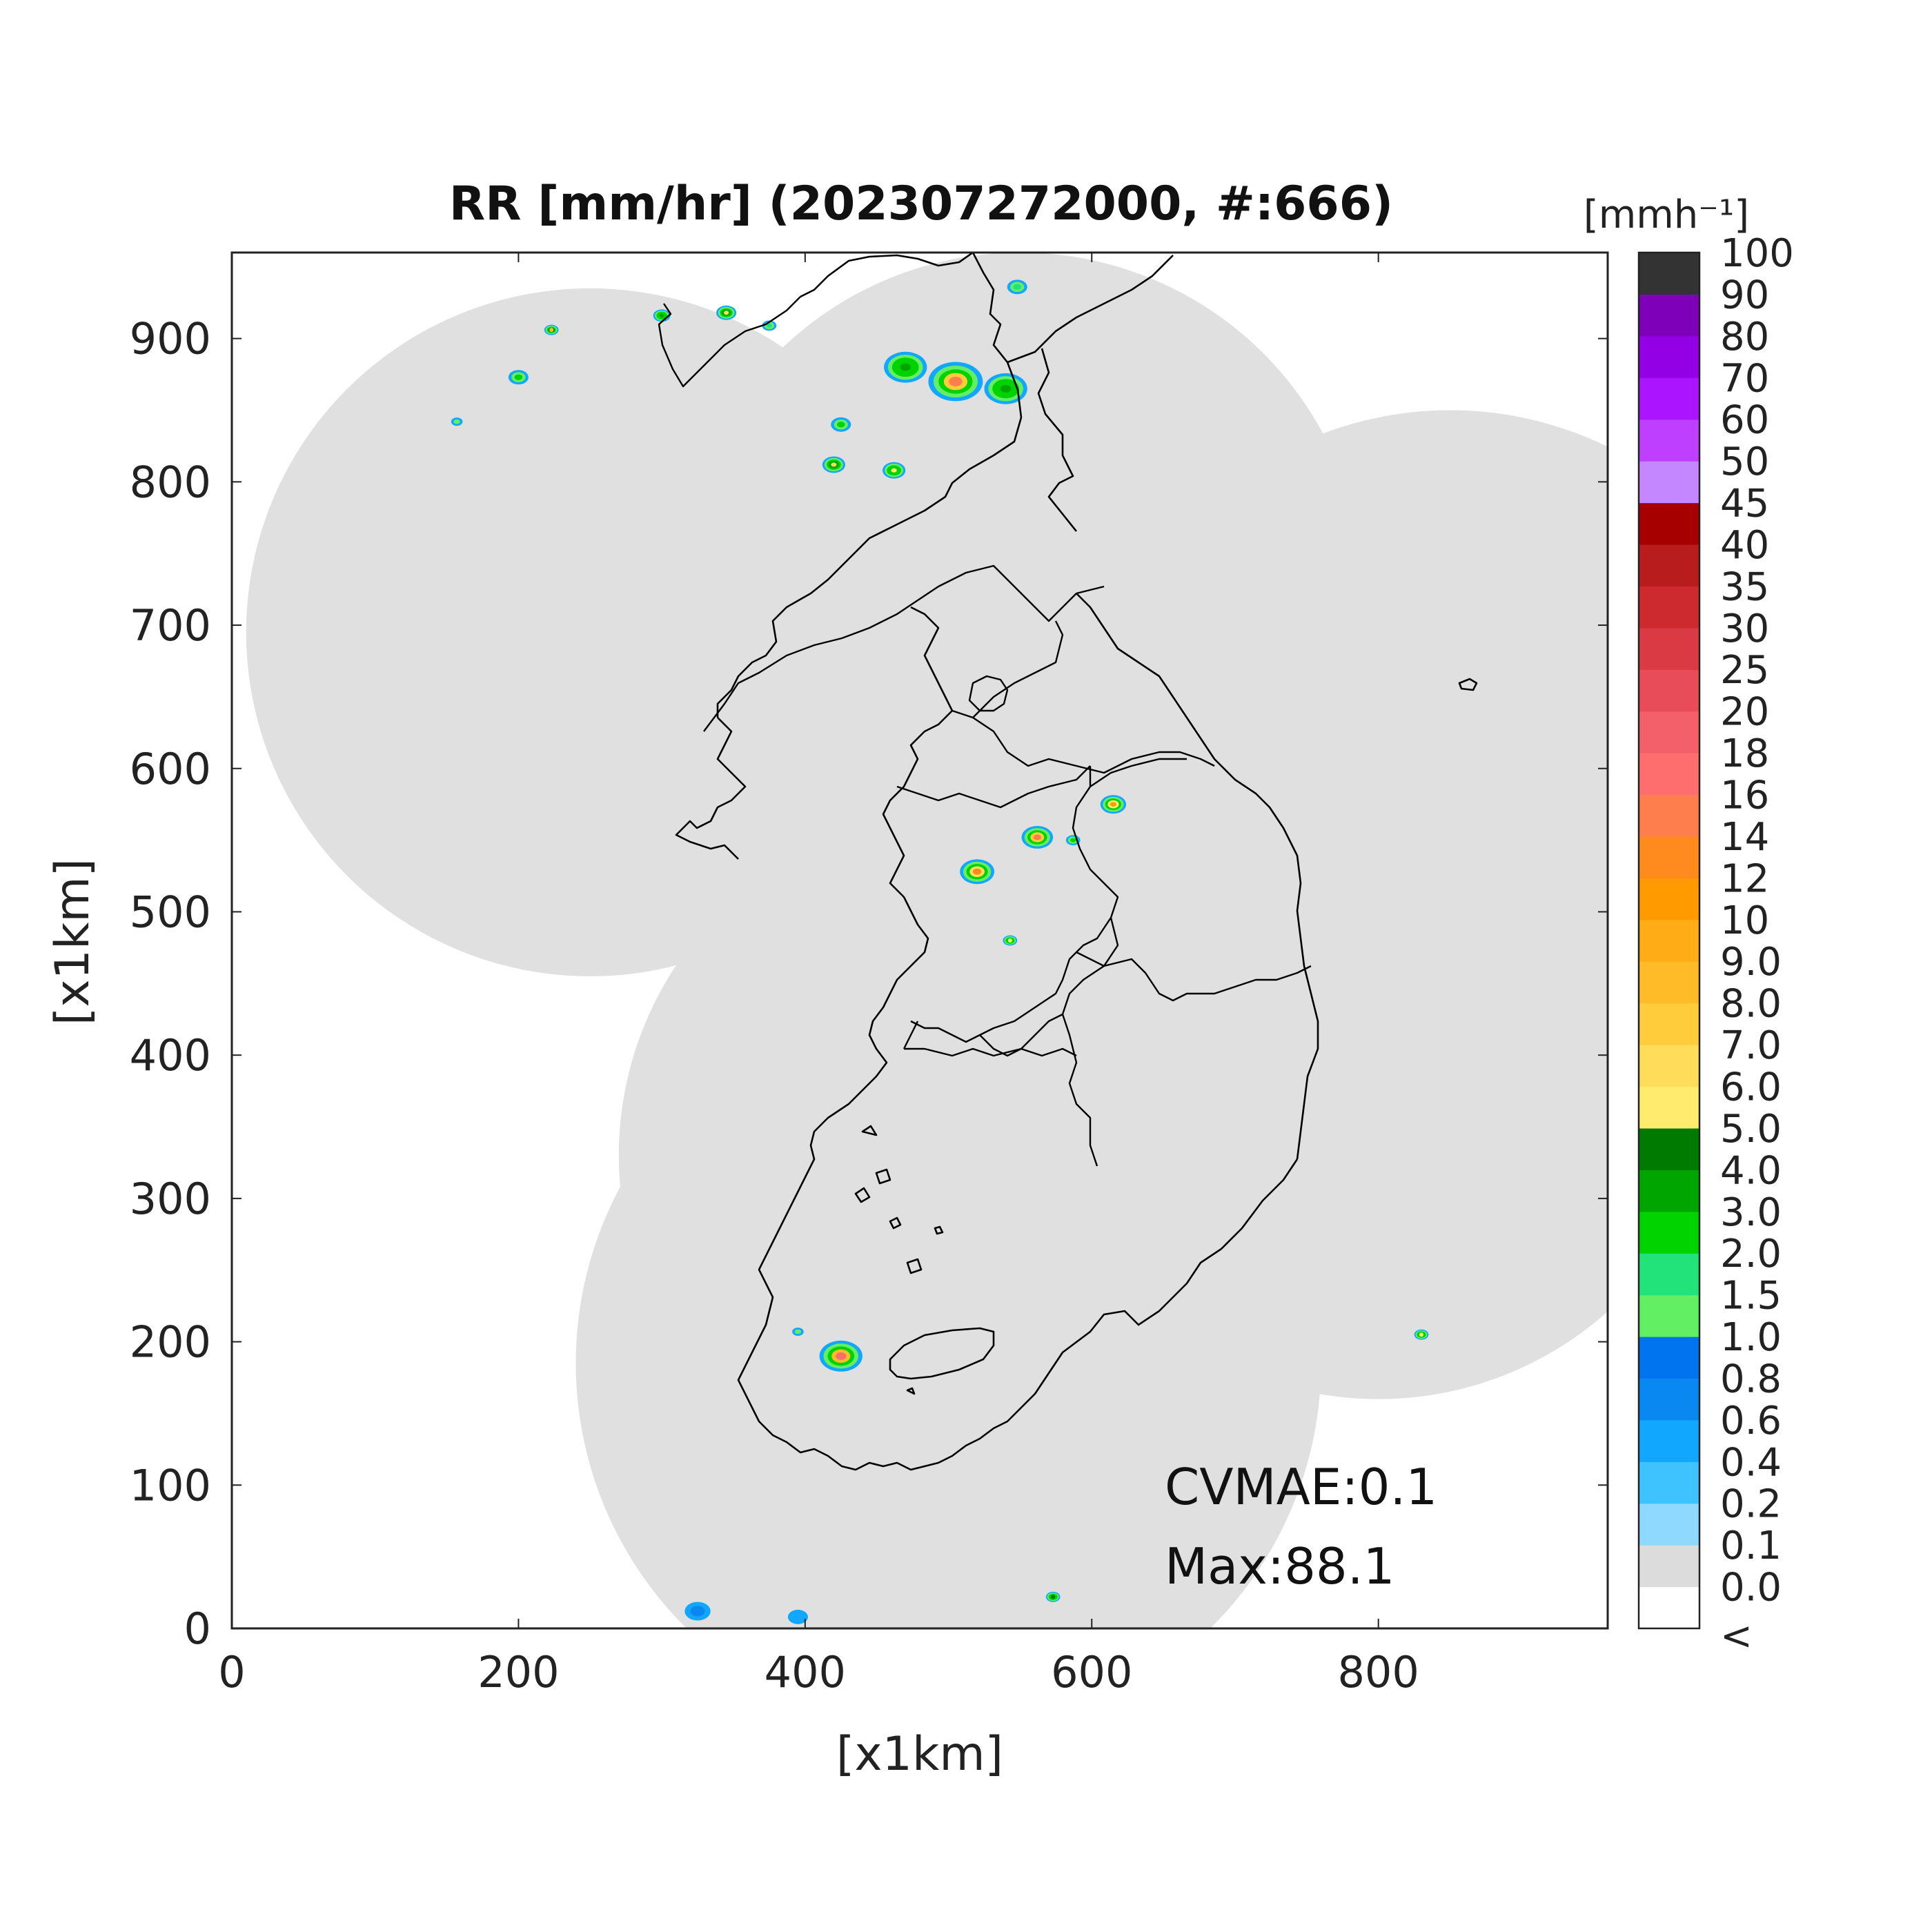 This screenshot has width=1932, height=1932. Describe the element at coordinates (197, 1629) in the screenshot. I see `y-tick-label: 0` at that location.